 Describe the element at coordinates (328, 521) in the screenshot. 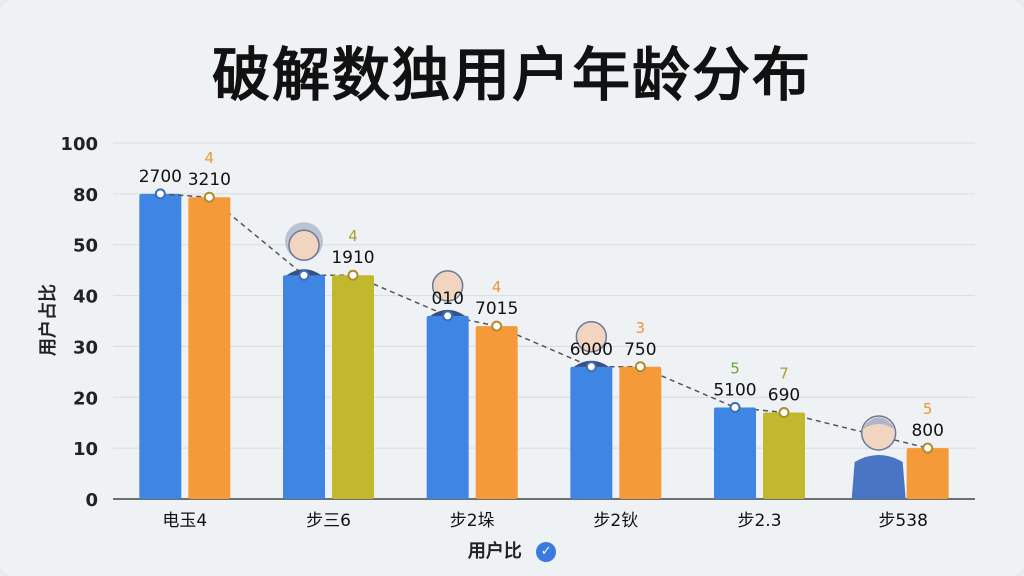

I see `x-tick-label: 步三6` at that location.